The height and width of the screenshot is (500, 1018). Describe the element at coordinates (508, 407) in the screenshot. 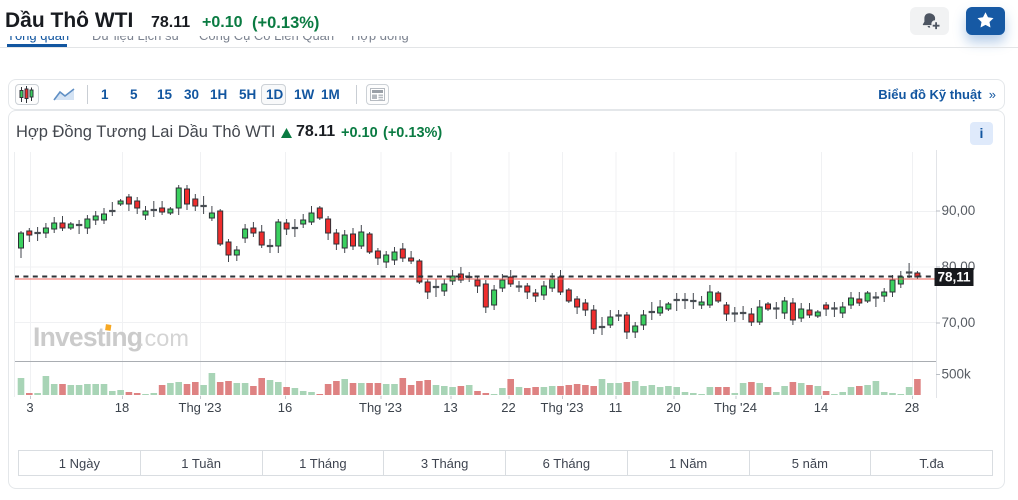

I see `svg-text: 22` at that location.